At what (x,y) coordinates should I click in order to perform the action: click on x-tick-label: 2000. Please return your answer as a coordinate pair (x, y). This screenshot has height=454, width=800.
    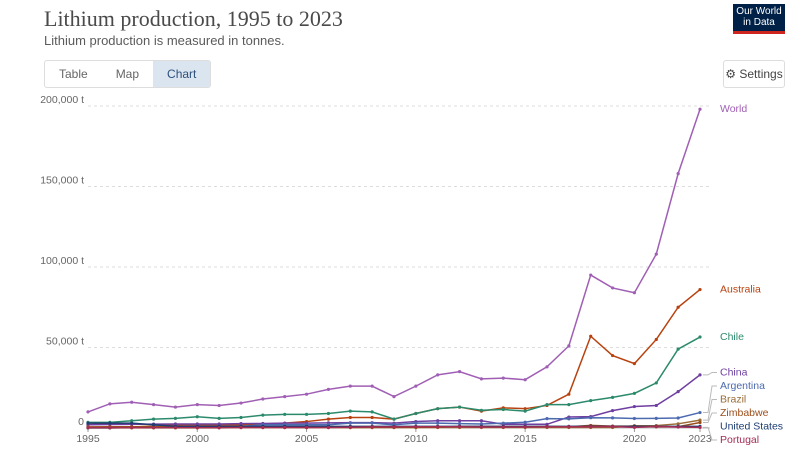
    Looking at the image, I should click on (198, 439).